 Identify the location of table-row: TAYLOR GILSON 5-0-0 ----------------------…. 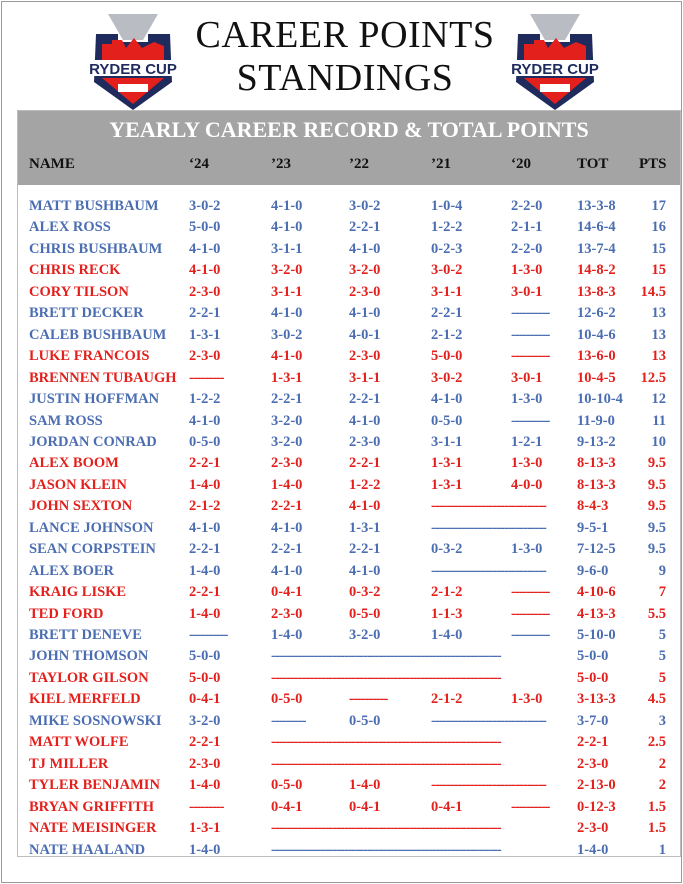
(347, 678).